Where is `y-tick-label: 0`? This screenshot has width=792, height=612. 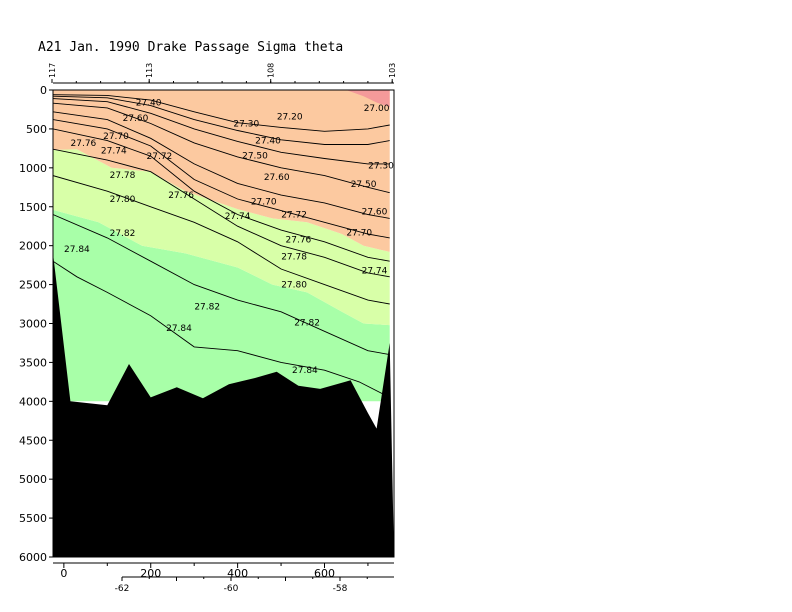 y-tick-label: 0 is located at coordinates (43, 90).